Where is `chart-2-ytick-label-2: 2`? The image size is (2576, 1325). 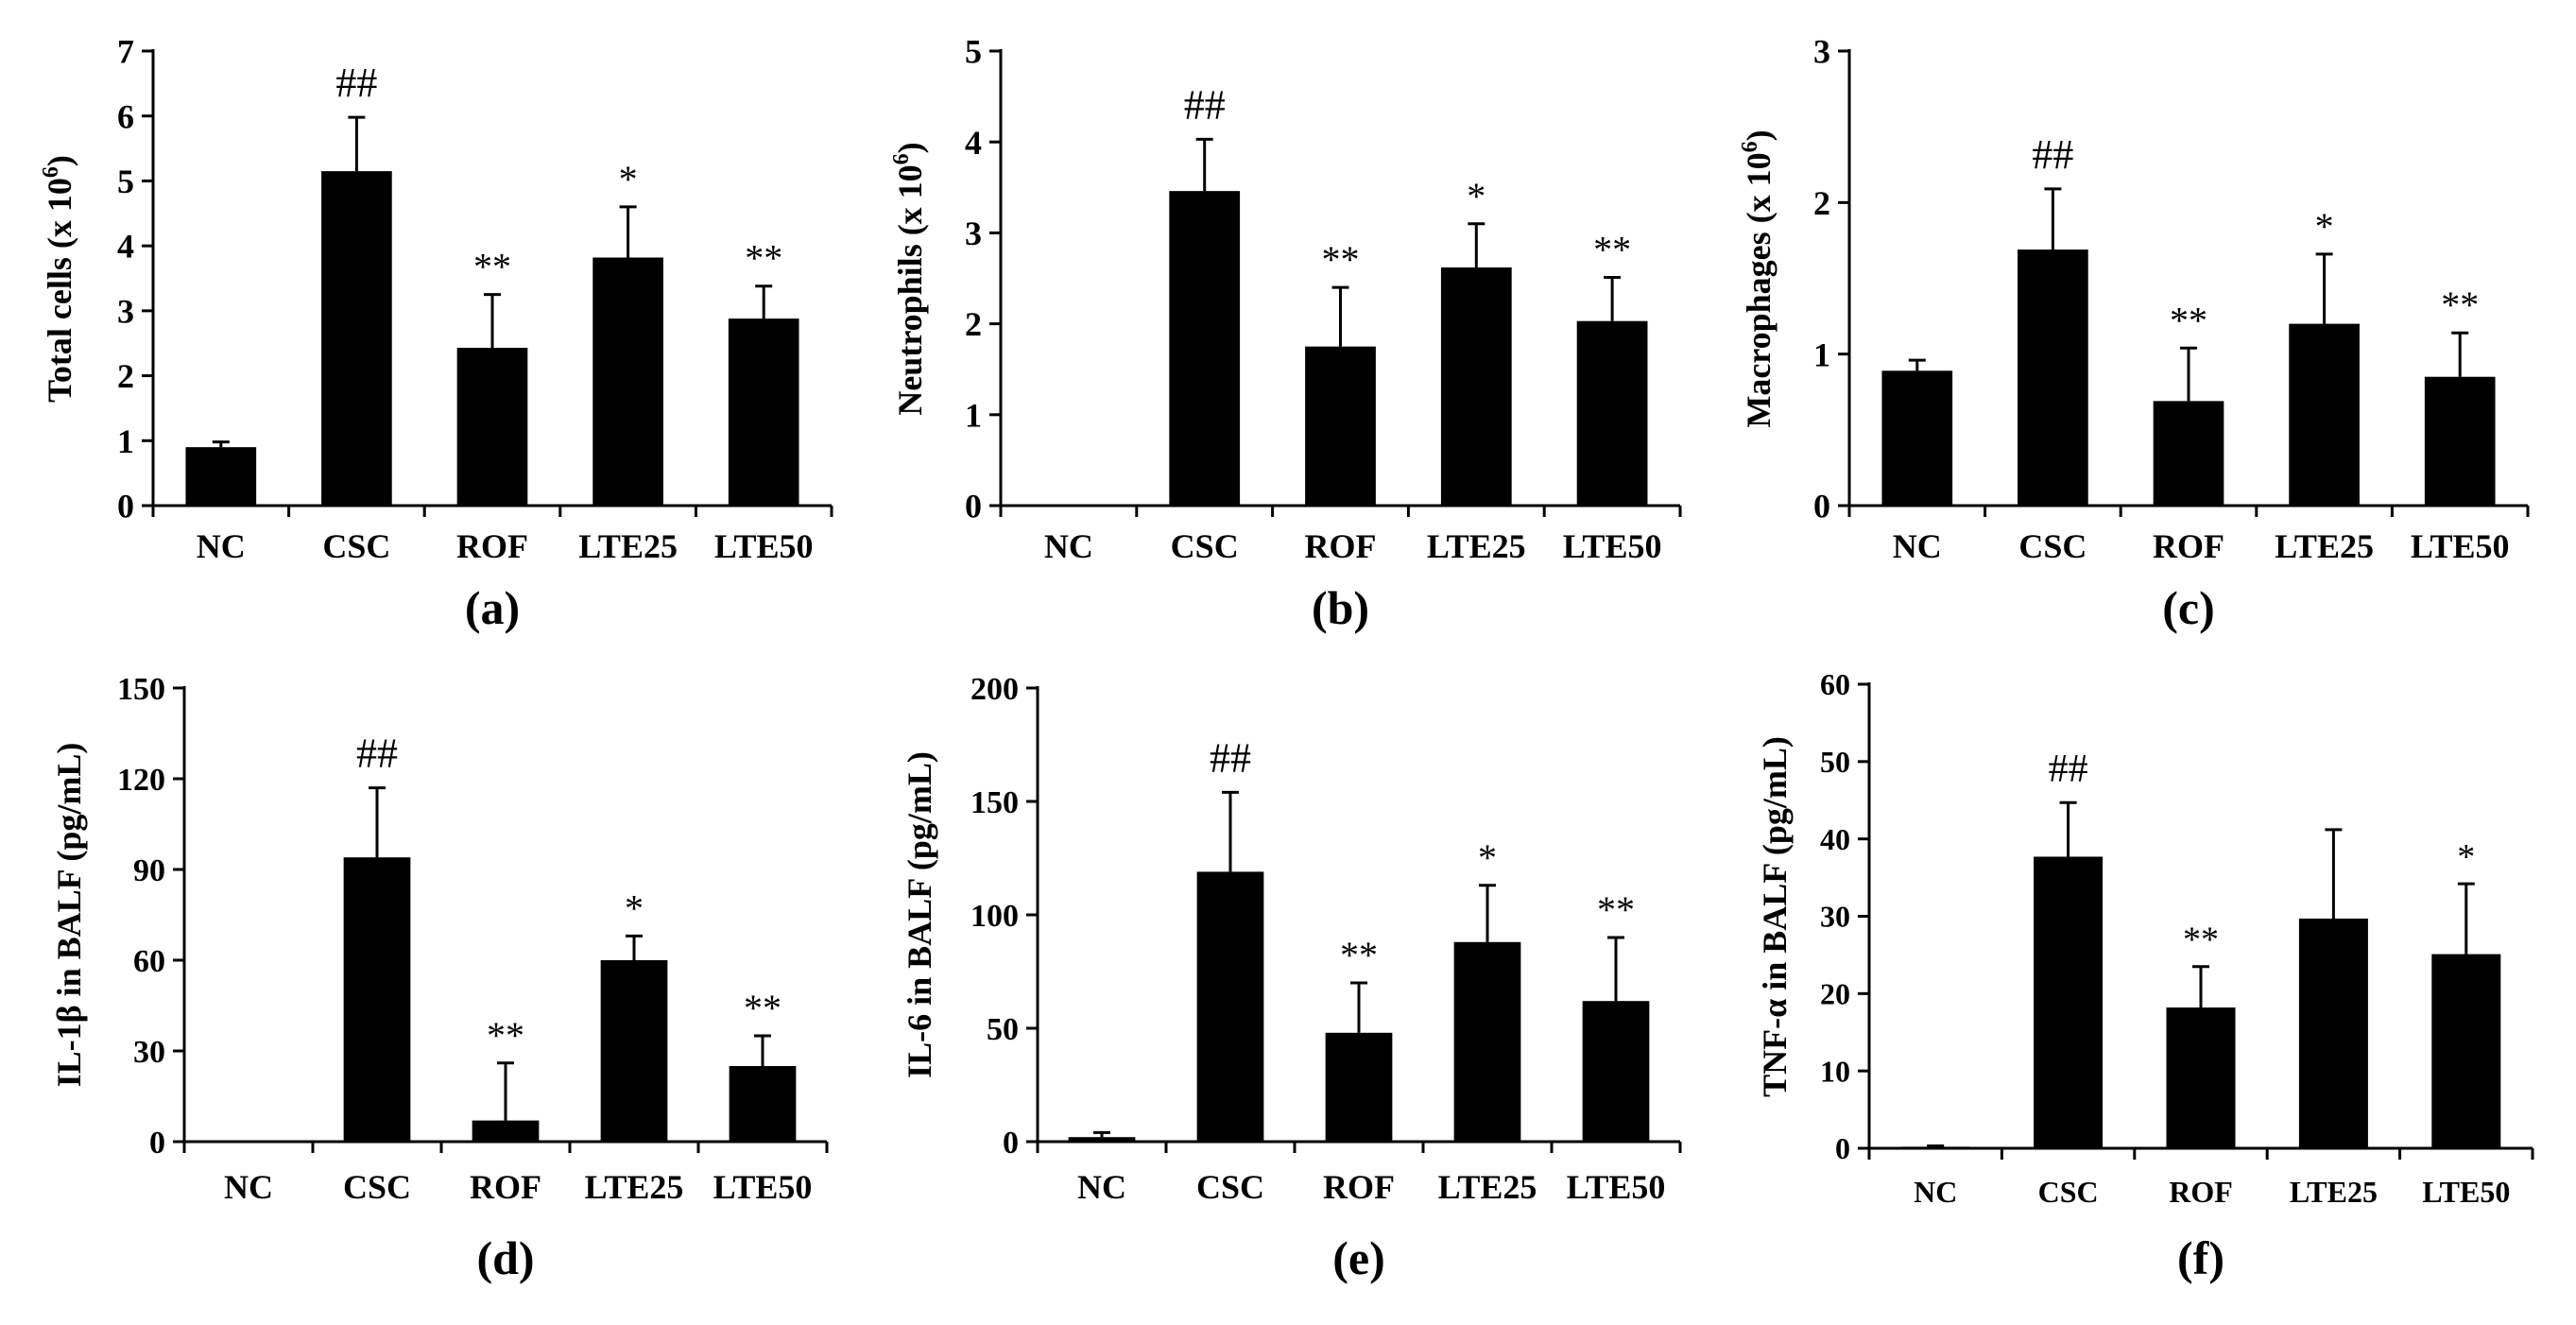
chart-2-ytick-label-2: 2 is located at coordinates (973, 324).